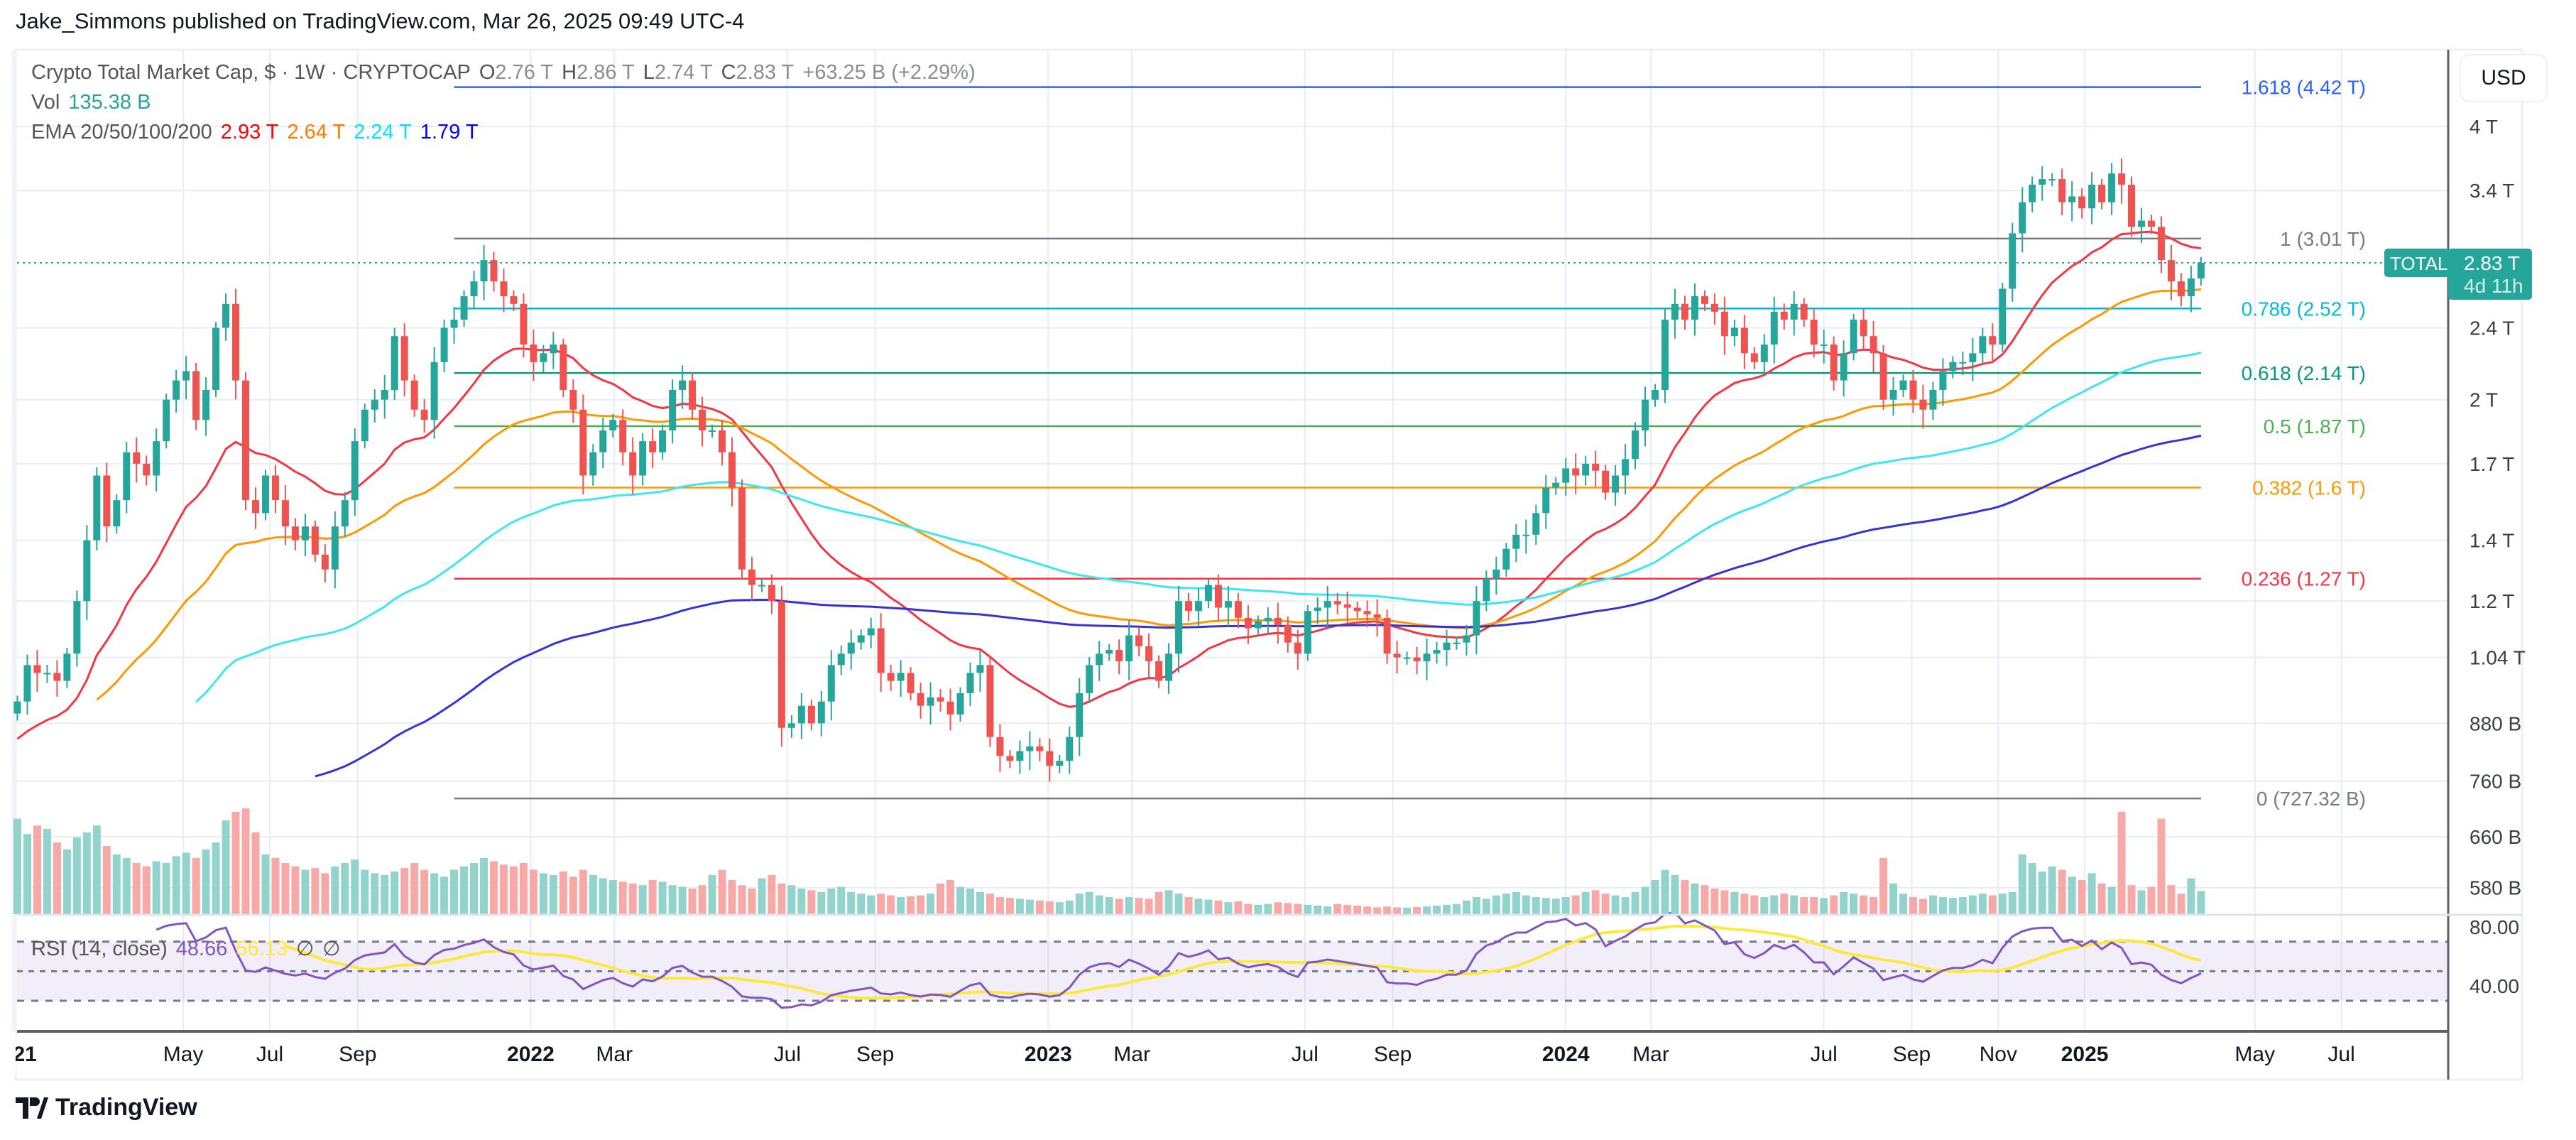 This screenshot has height=1140, width=2576. What do you see at coordinates (2311, 799) in the screenshot?
I see `fib-label-0: 0 (727.32 B)` at bounding box center [2311, 799].